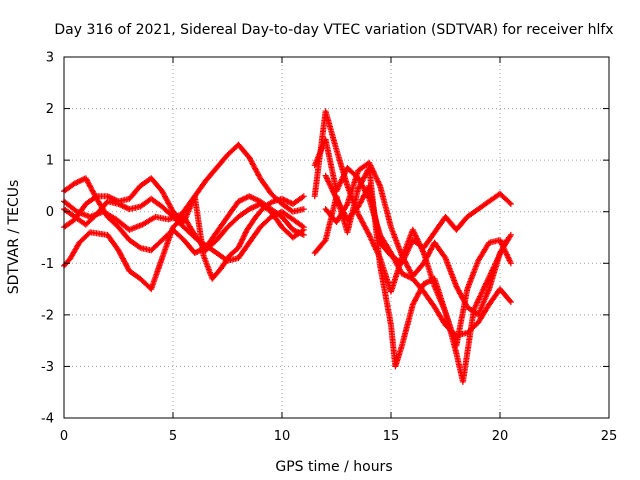  I want to click on y-axis-title: SDTVAR / TECUs, so click(14, 237).